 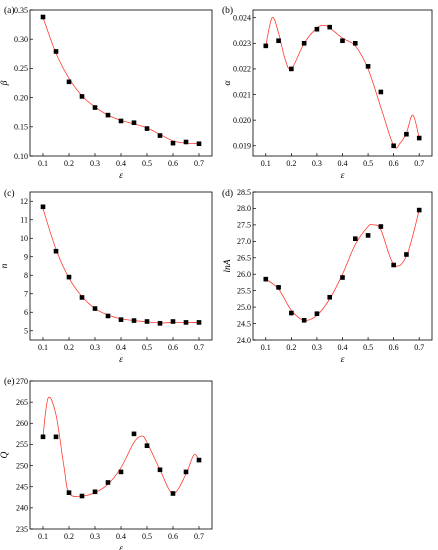 What do you see at coordinates (5, 265) in the screenshot?
I see `y-axis-label: n` at bounding box center [5, 265].